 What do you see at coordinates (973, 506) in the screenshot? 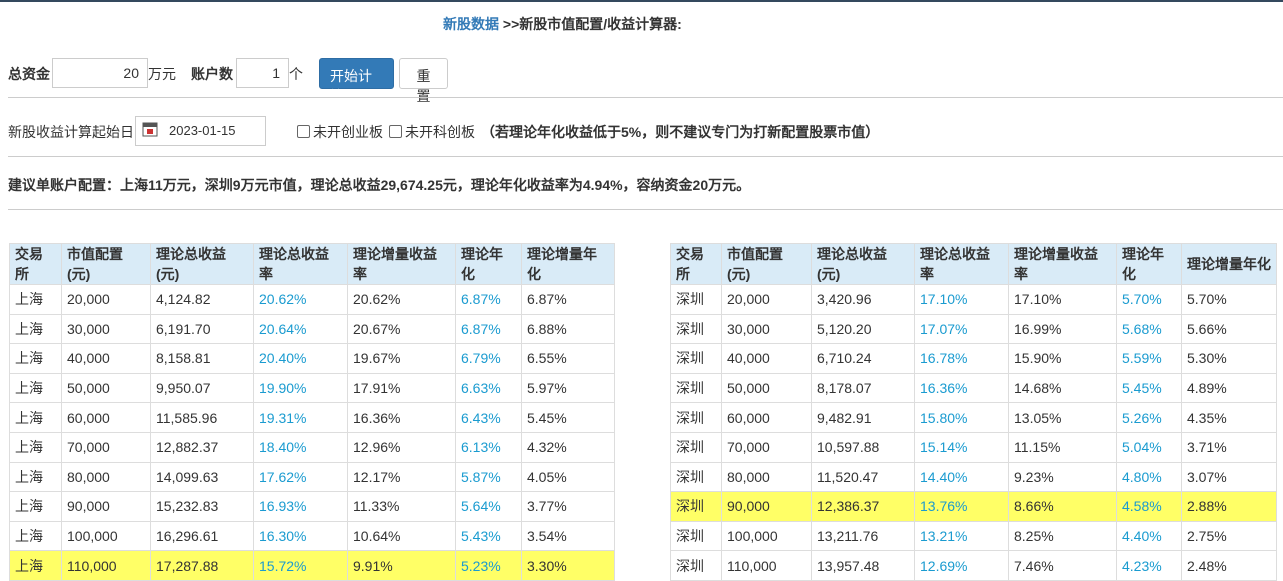
I see `table-row: 深圳 90,000 12,386.37 13.76% 8.66% 4.58% 2.88%` at bounding box center [973, 506].